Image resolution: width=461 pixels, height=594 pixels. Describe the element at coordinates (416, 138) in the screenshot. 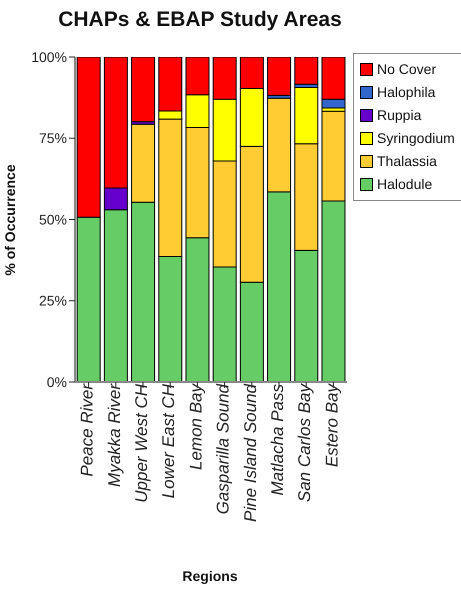

I see `legend-label: Syringodium` at that location.